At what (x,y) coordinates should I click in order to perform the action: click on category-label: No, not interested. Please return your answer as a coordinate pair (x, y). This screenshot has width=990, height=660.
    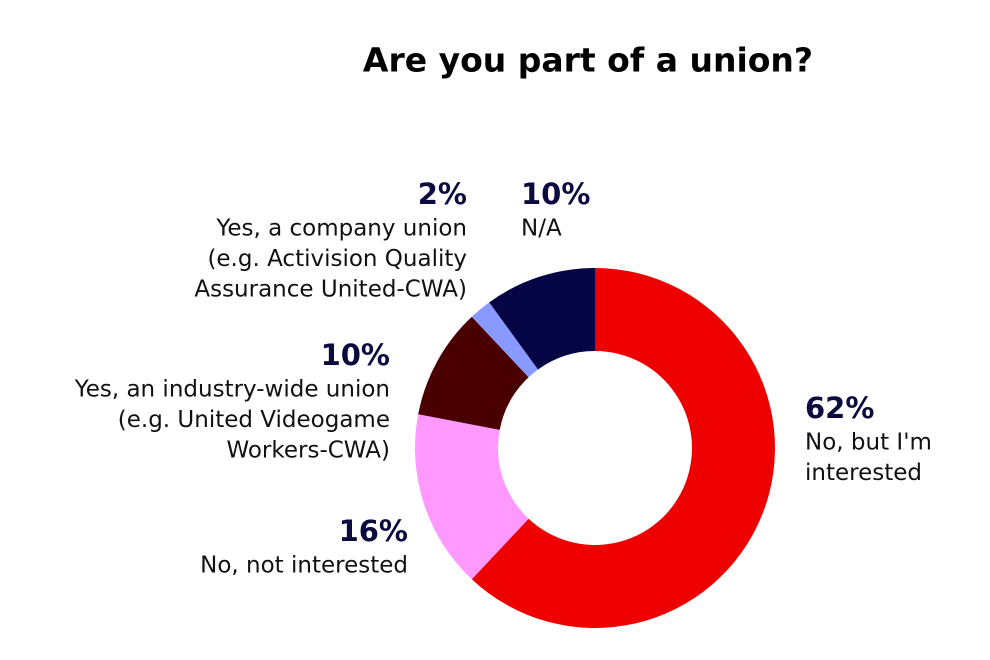
    Looking at the image, I should click on (304, 566).